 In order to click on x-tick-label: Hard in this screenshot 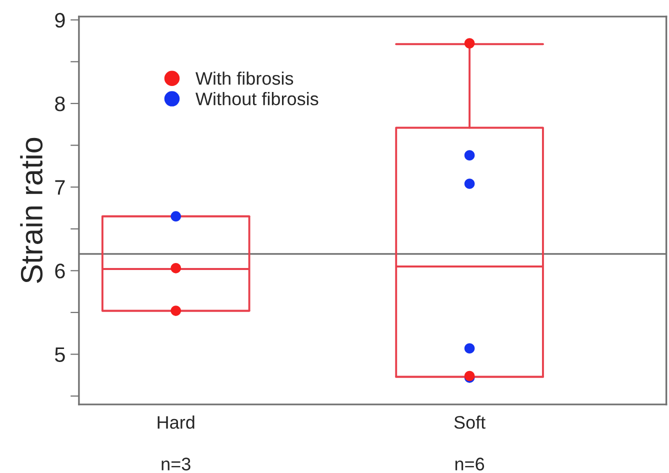, I will do `click(176, 422)`.